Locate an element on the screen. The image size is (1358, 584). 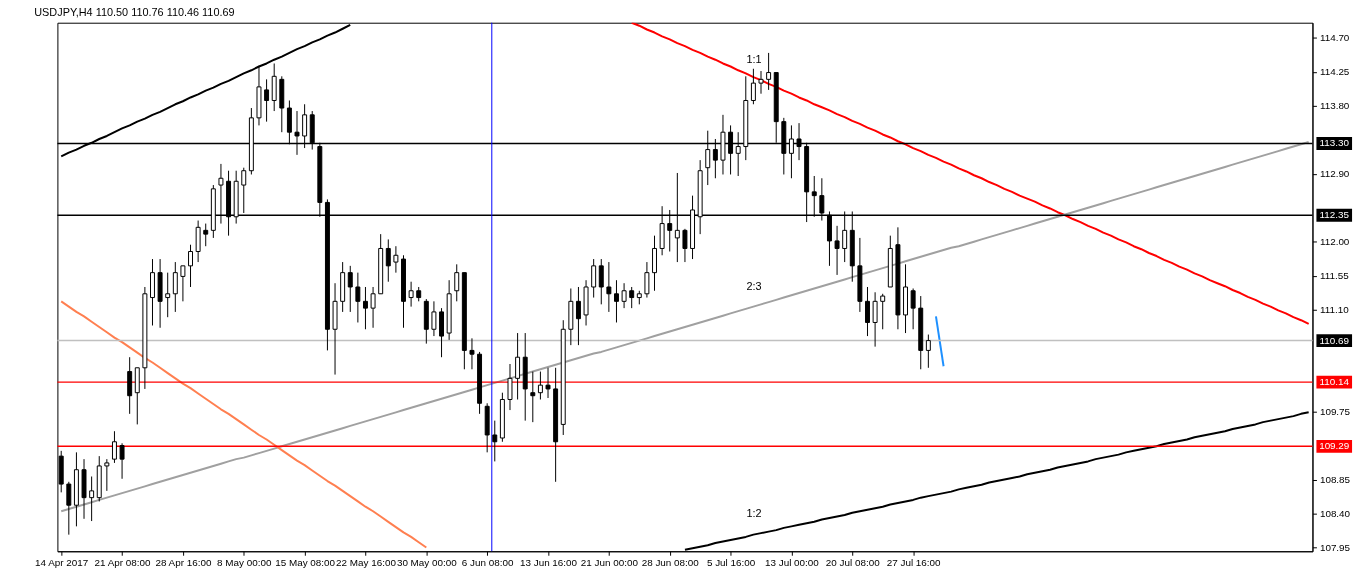
y-tick-label: 112.00 is located at coordinates (1334, 242).